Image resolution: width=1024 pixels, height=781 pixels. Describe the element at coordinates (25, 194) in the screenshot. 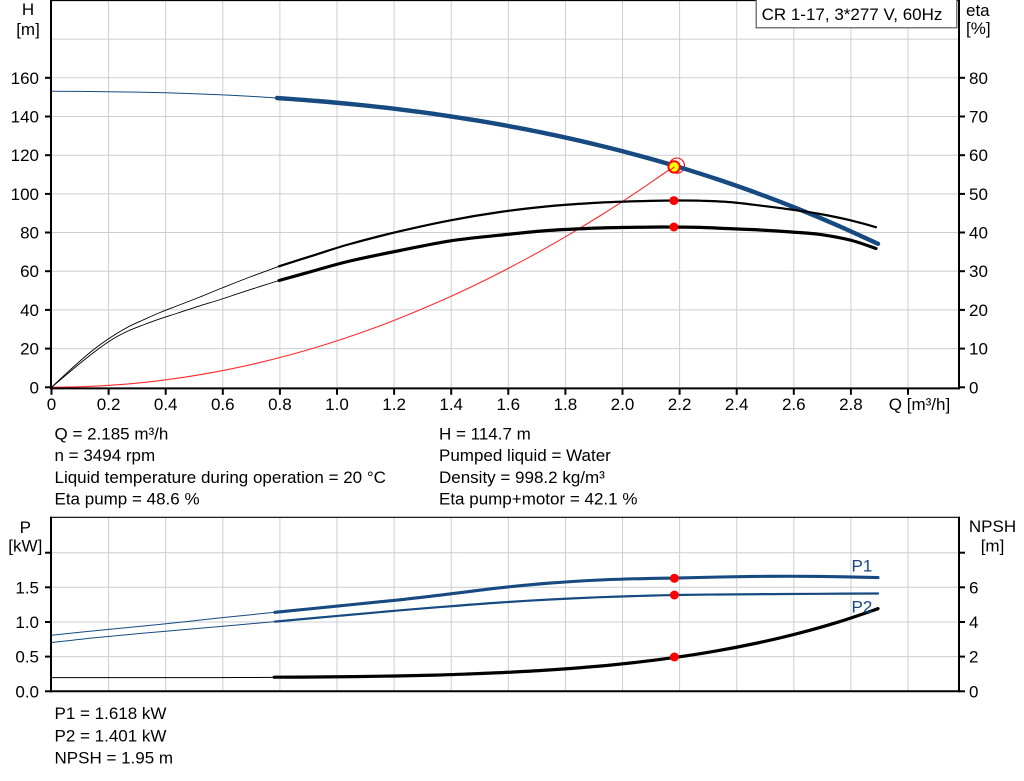

I see `svg-text: 100` at that location.